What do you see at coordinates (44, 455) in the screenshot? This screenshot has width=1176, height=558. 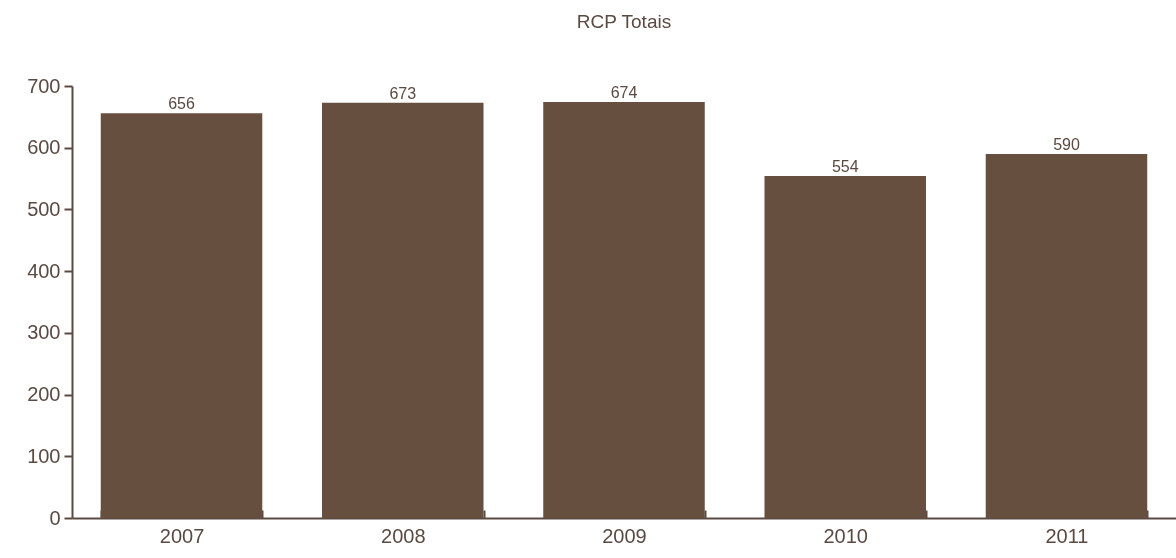 I see `y-tick-label: 100` at bounding box center [44, 455].